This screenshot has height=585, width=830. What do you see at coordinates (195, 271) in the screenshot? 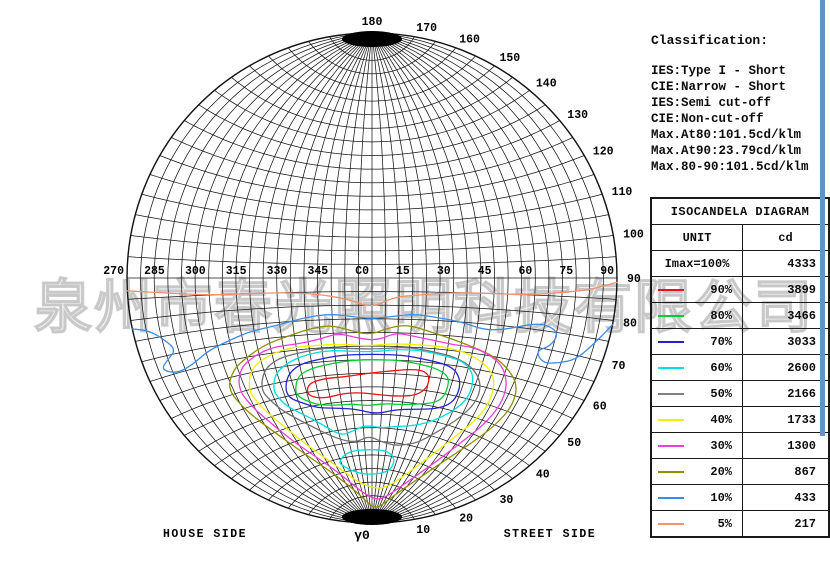
I see `c-plane-label: 300` at bounding box center [195, 271].